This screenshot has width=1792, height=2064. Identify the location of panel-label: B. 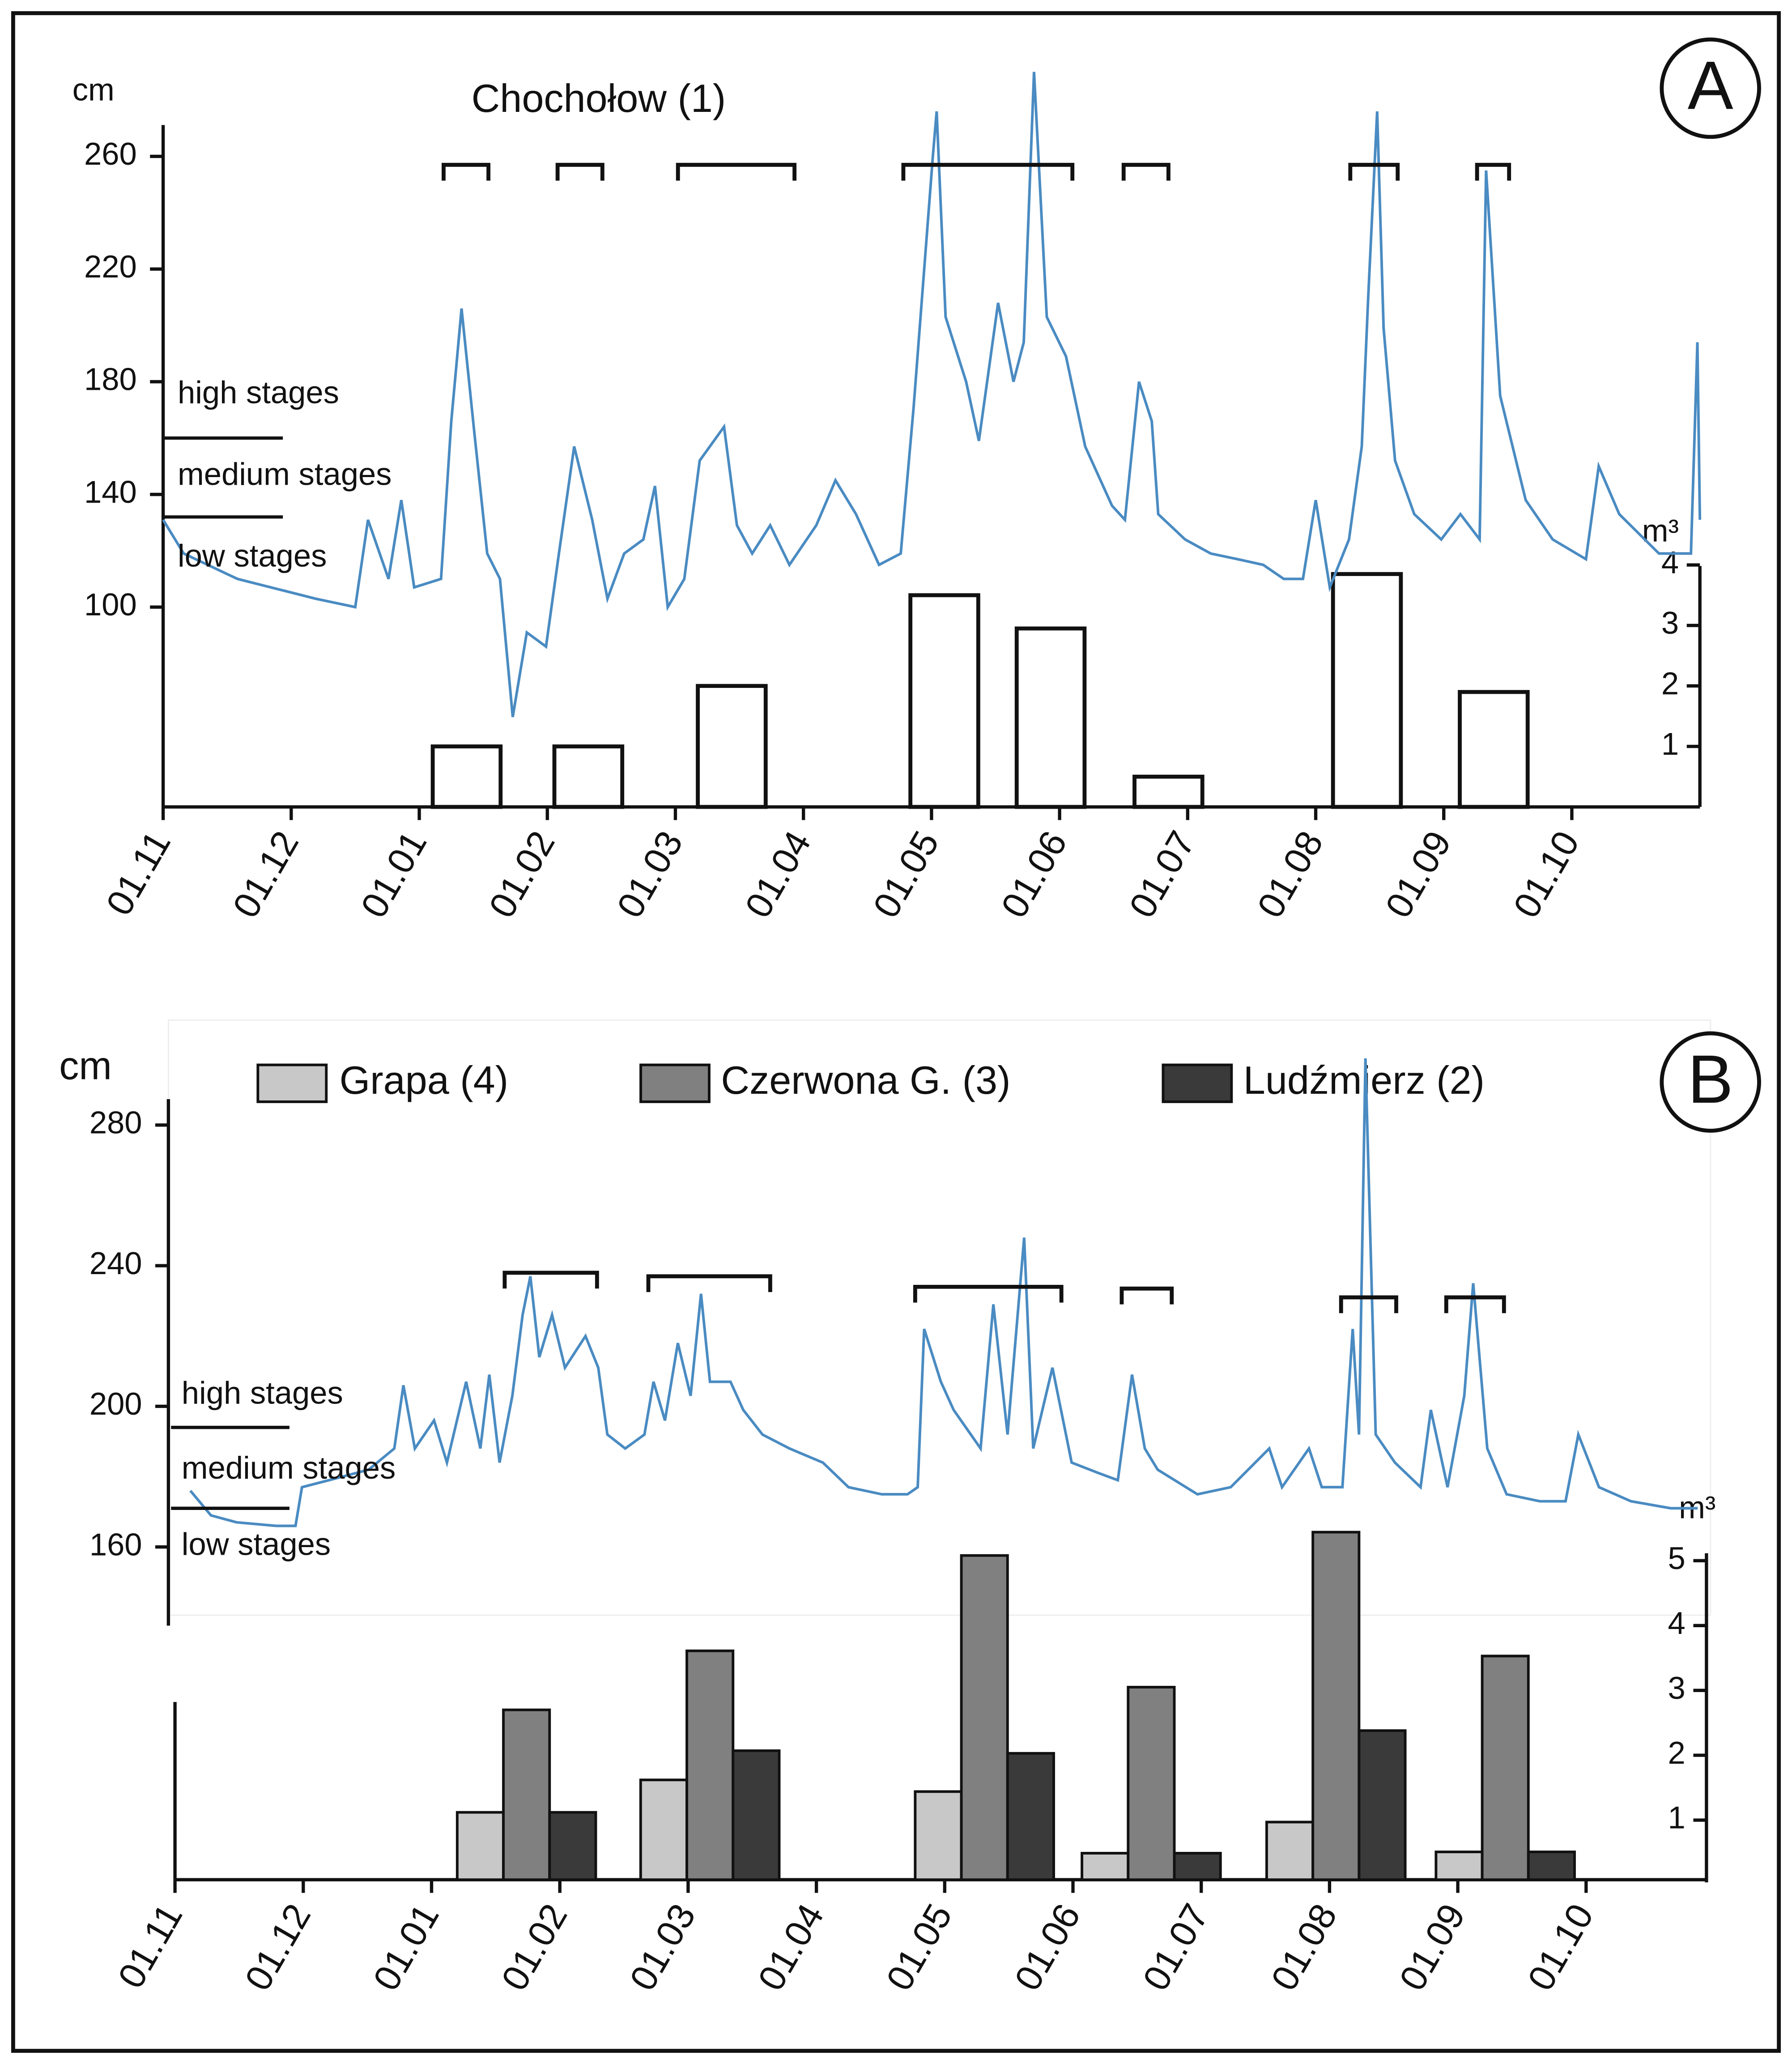
(1710, 1079).